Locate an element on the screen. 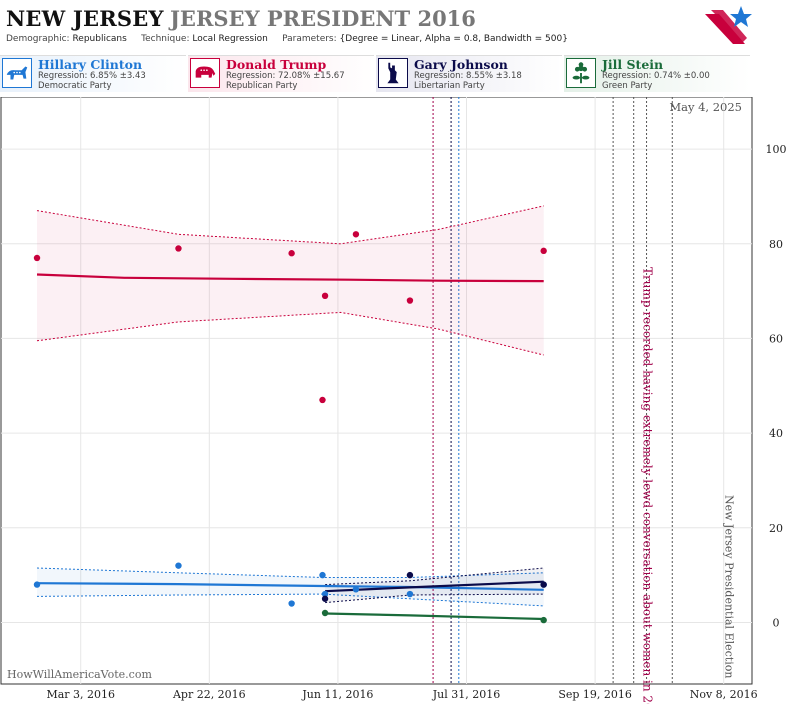  candidate-regression: Regression: 6.85% ±3.43 is located at coordinates (92, 76).